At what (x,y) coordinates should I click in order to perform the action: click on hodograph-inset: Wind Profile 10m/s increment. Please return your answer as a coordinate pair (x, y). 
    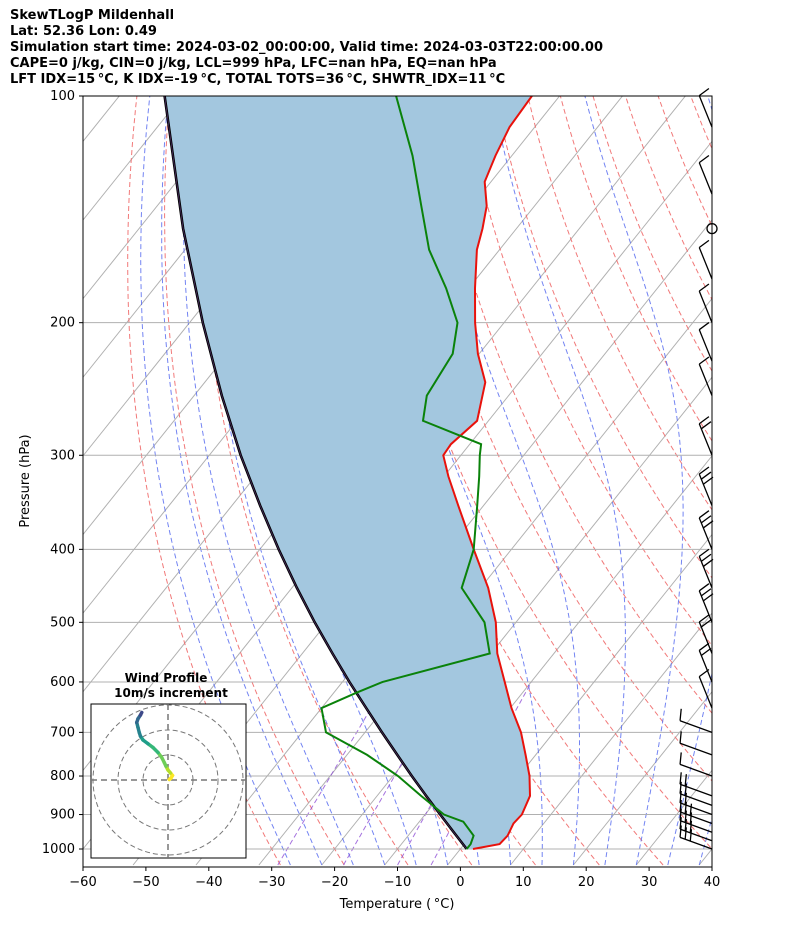
    Looking at the image, I should click on (168, 765).